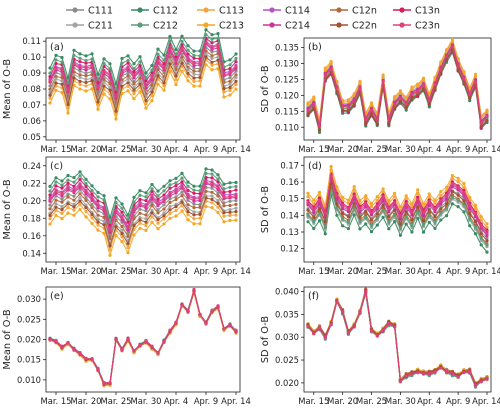 This screenshot has width=500, height=414. Describe the element at coordinates (435, 203) in the screenshot. I see `panel-d-point-c113` at that location.